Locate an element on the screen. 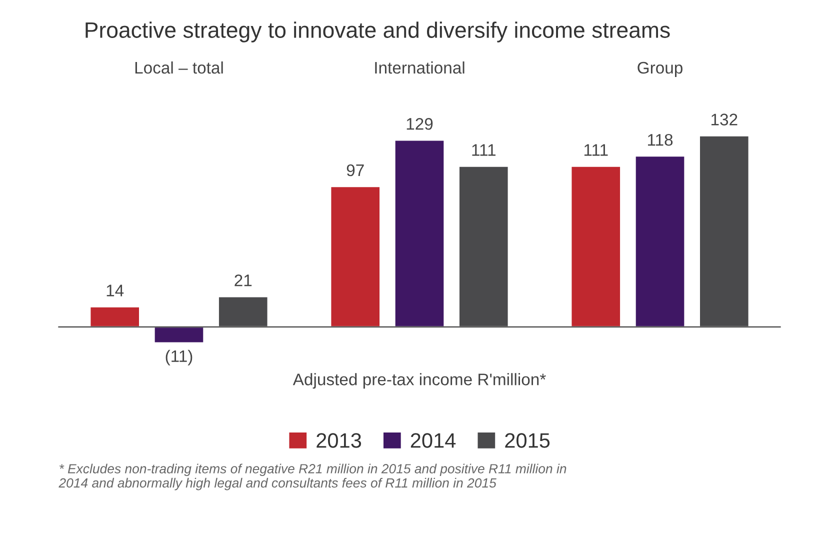 Image resolution: width=839 pixels, height=533 pixels. data-label: 129 is located at coordinates (419, 124).